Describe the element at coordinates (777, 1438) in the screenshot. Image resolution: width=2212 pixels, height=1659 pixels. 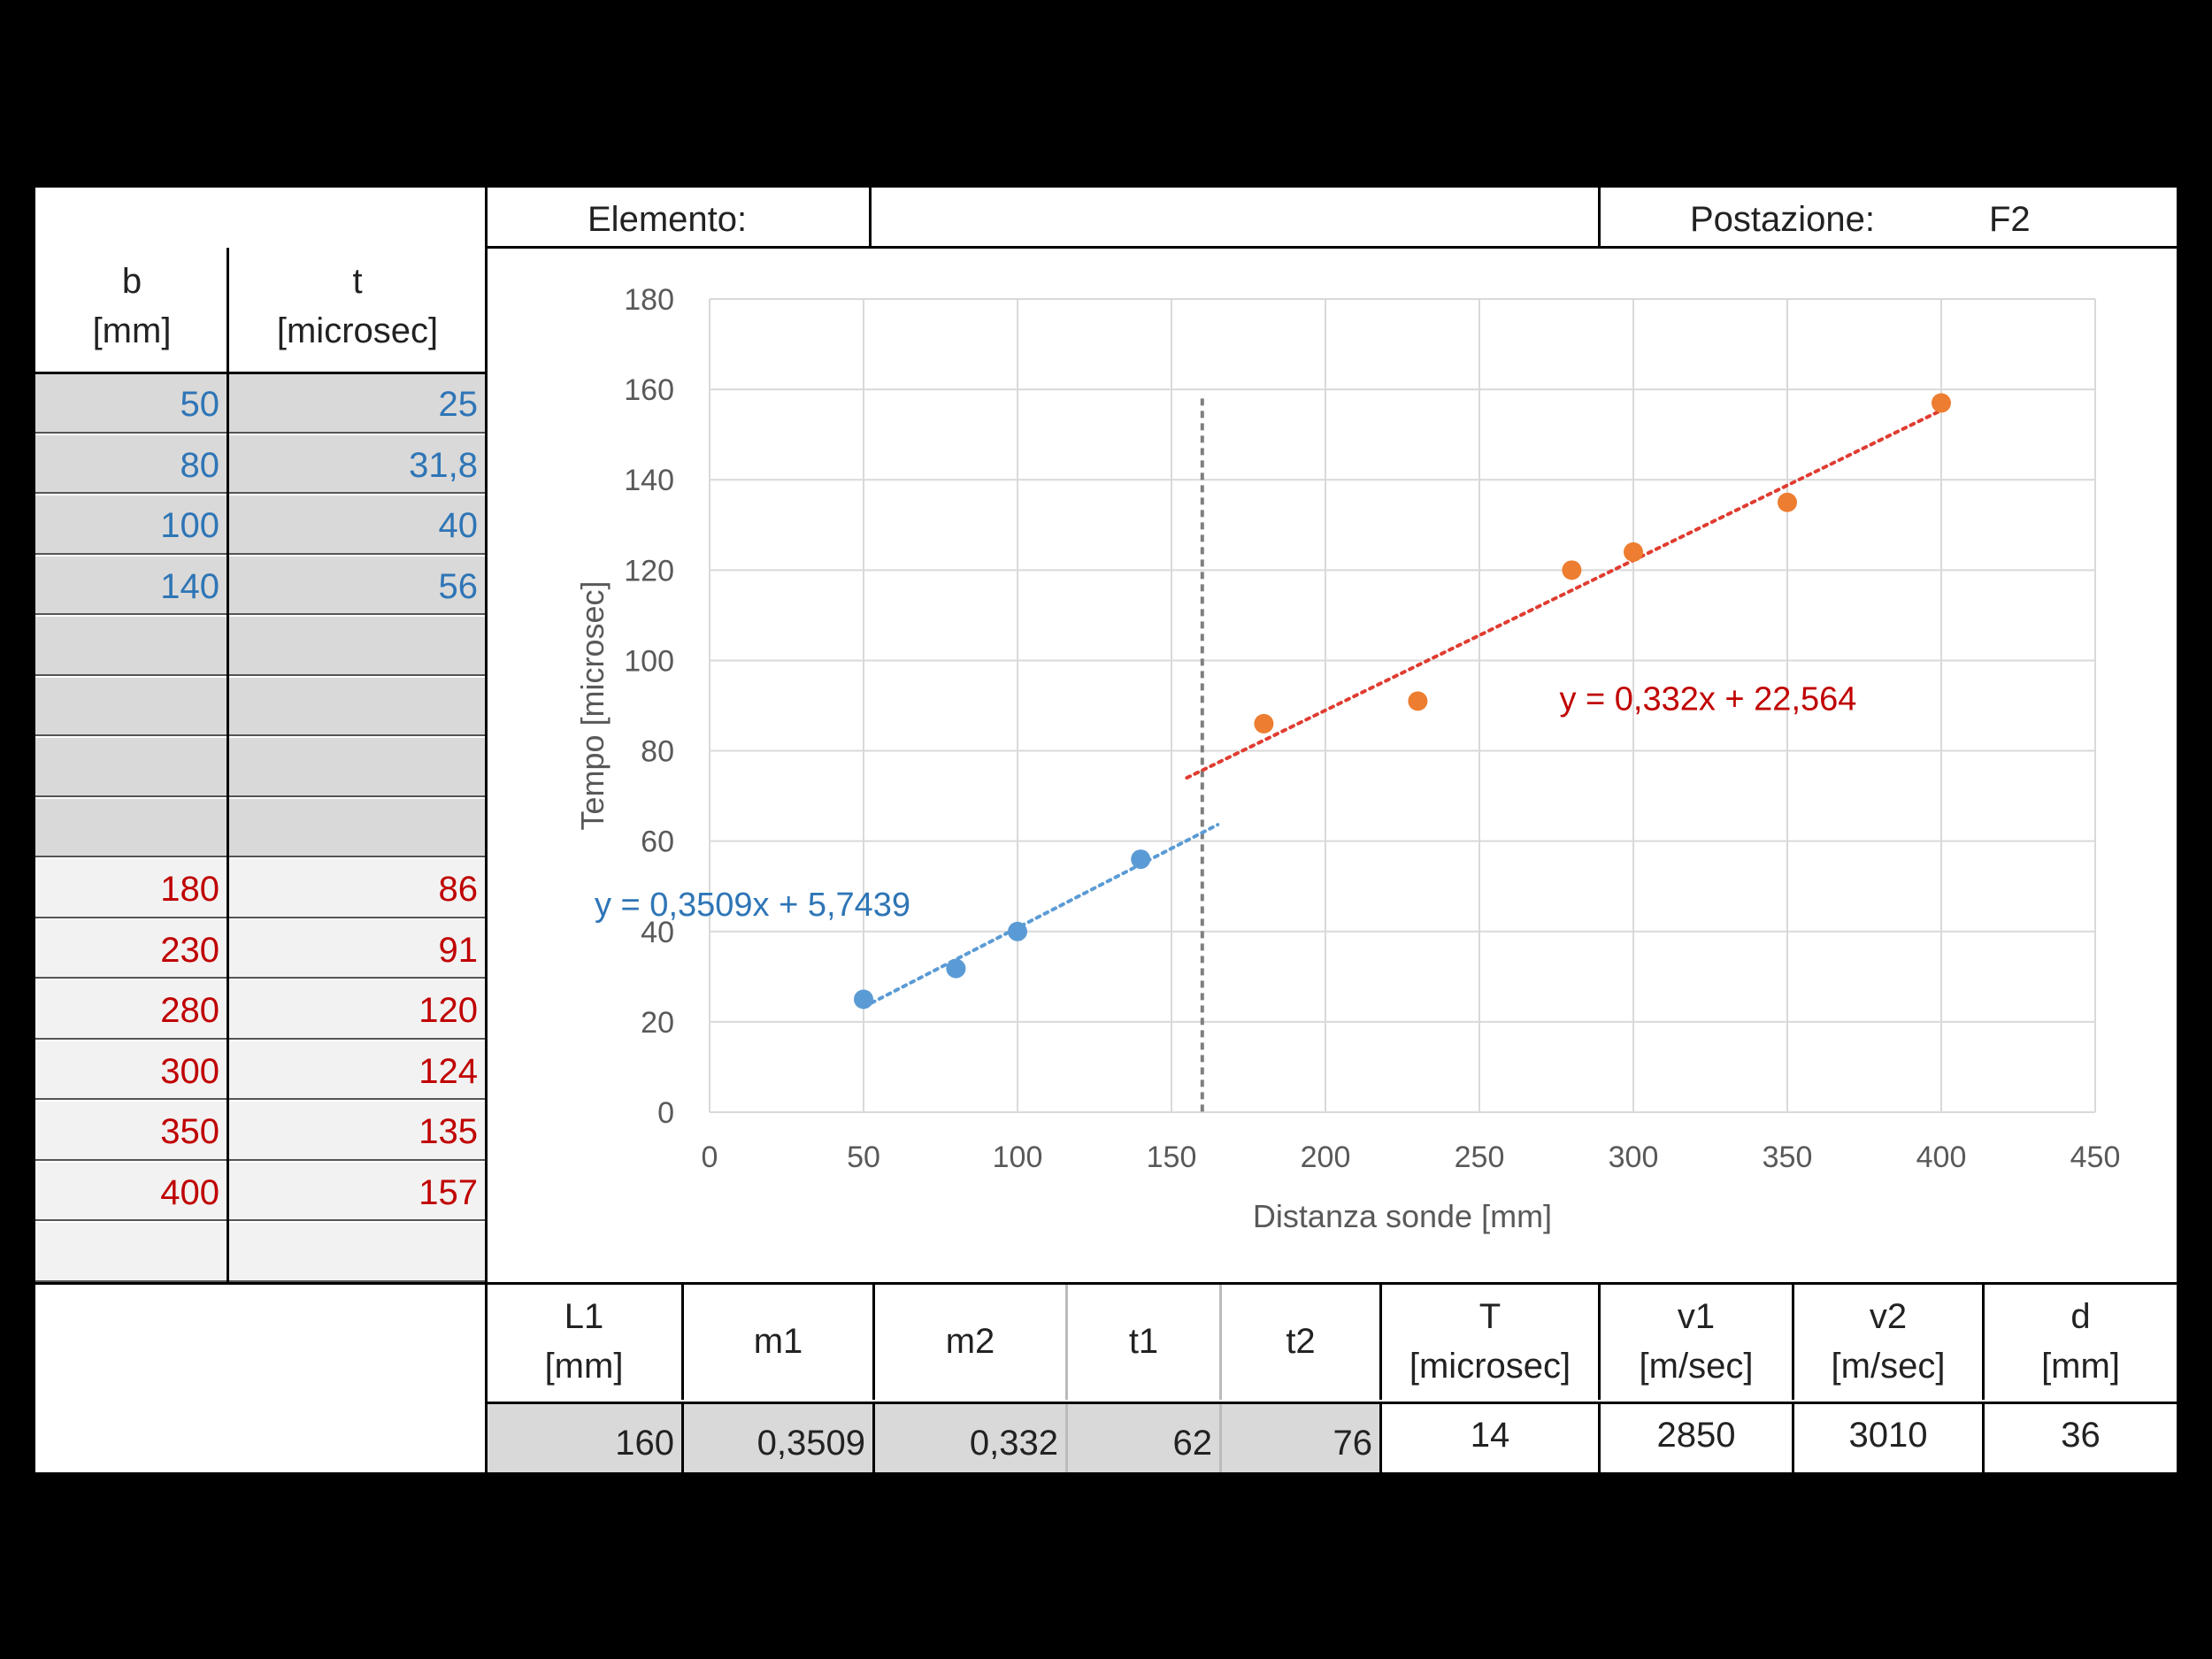
I see `result-value-2: 0,3509` at that location.